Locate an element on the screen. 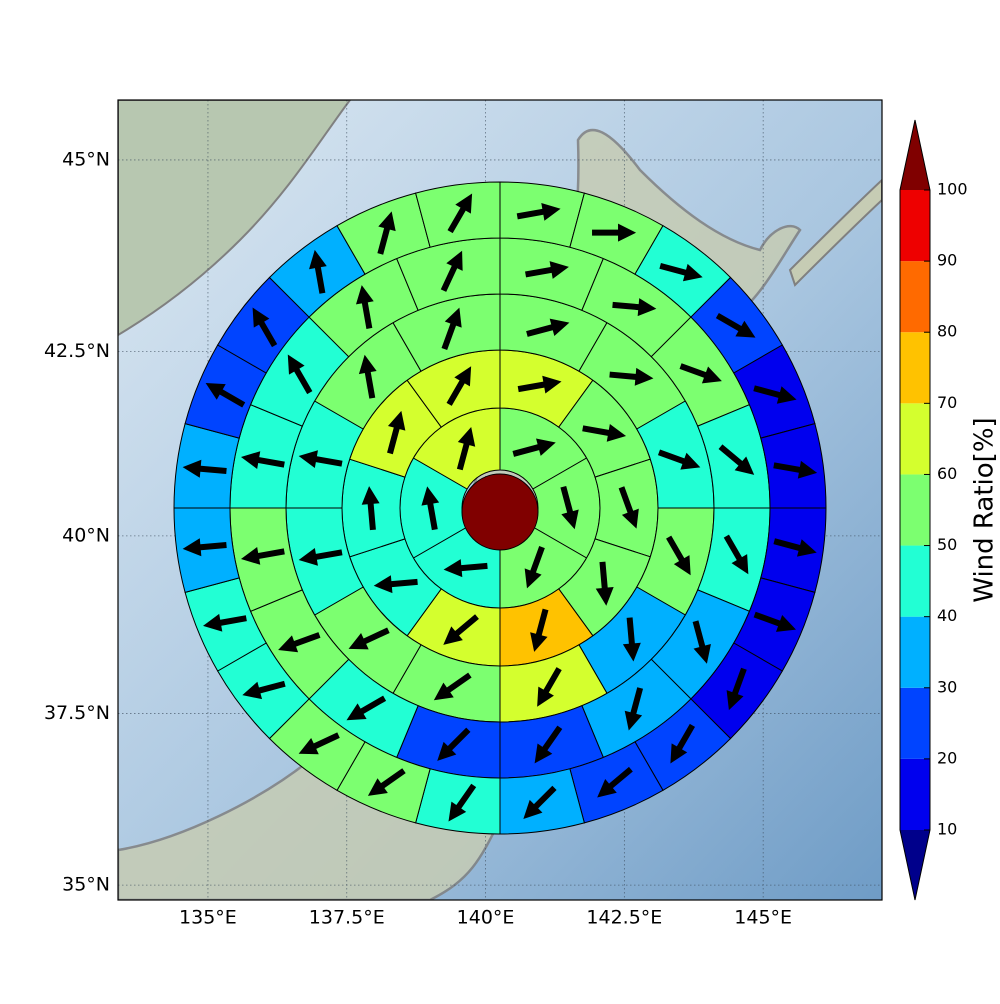 Image resolution: width=1000 pixels, height=1004 pixels. y-tick-label: 45°N is located at coordinates (86, 159).